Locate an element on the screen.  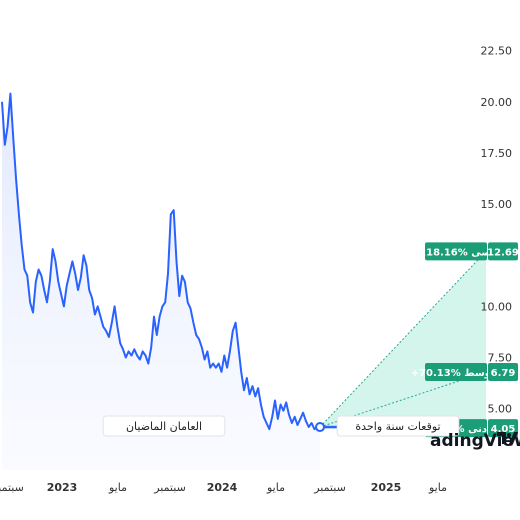
y-tick-label: 15.00 is located at coordinates (497, 204).